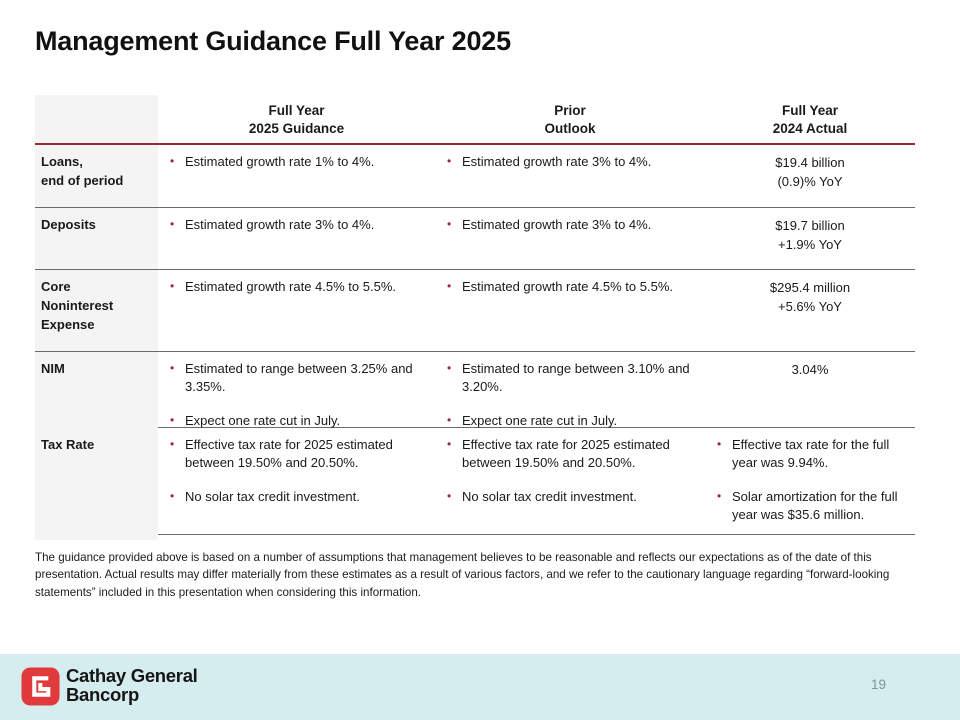 The height and width of the screenshot is (720, 960). I want to click on page-number: 19, so click(878, 684).